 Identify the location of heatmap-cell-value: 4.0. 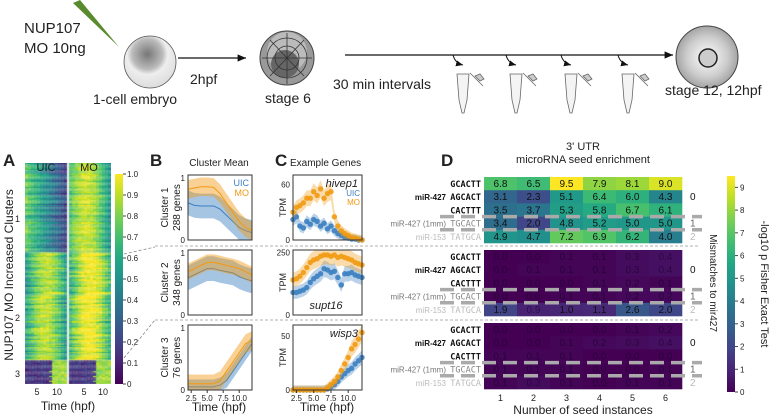
(666, 237).